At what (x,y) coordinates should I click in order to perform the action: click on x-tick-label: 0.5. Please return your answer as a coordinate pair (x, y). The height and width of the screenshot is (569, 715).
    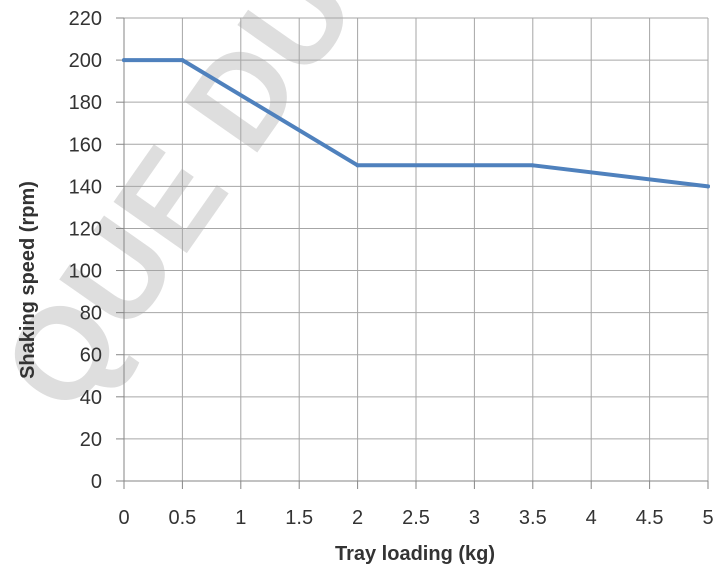
    Looking at the image, I should click on (182, 518).